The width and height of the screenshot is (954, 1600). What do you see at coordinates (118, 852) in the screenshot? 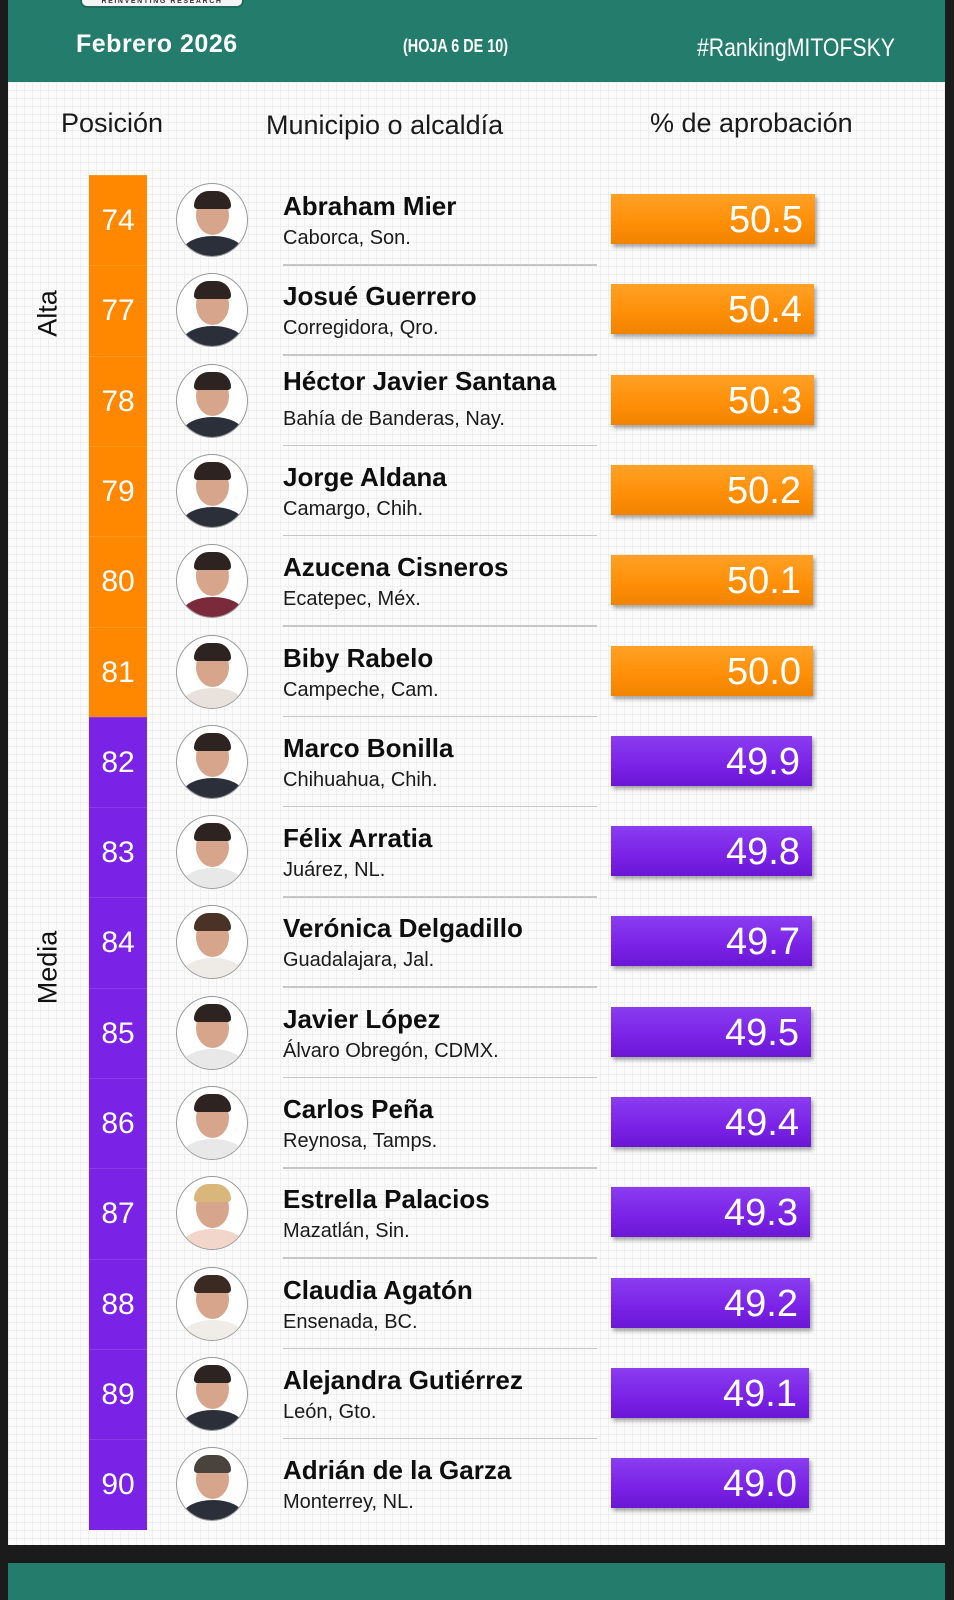
I see `rank-number: 83` at bounding box center [118, 852].